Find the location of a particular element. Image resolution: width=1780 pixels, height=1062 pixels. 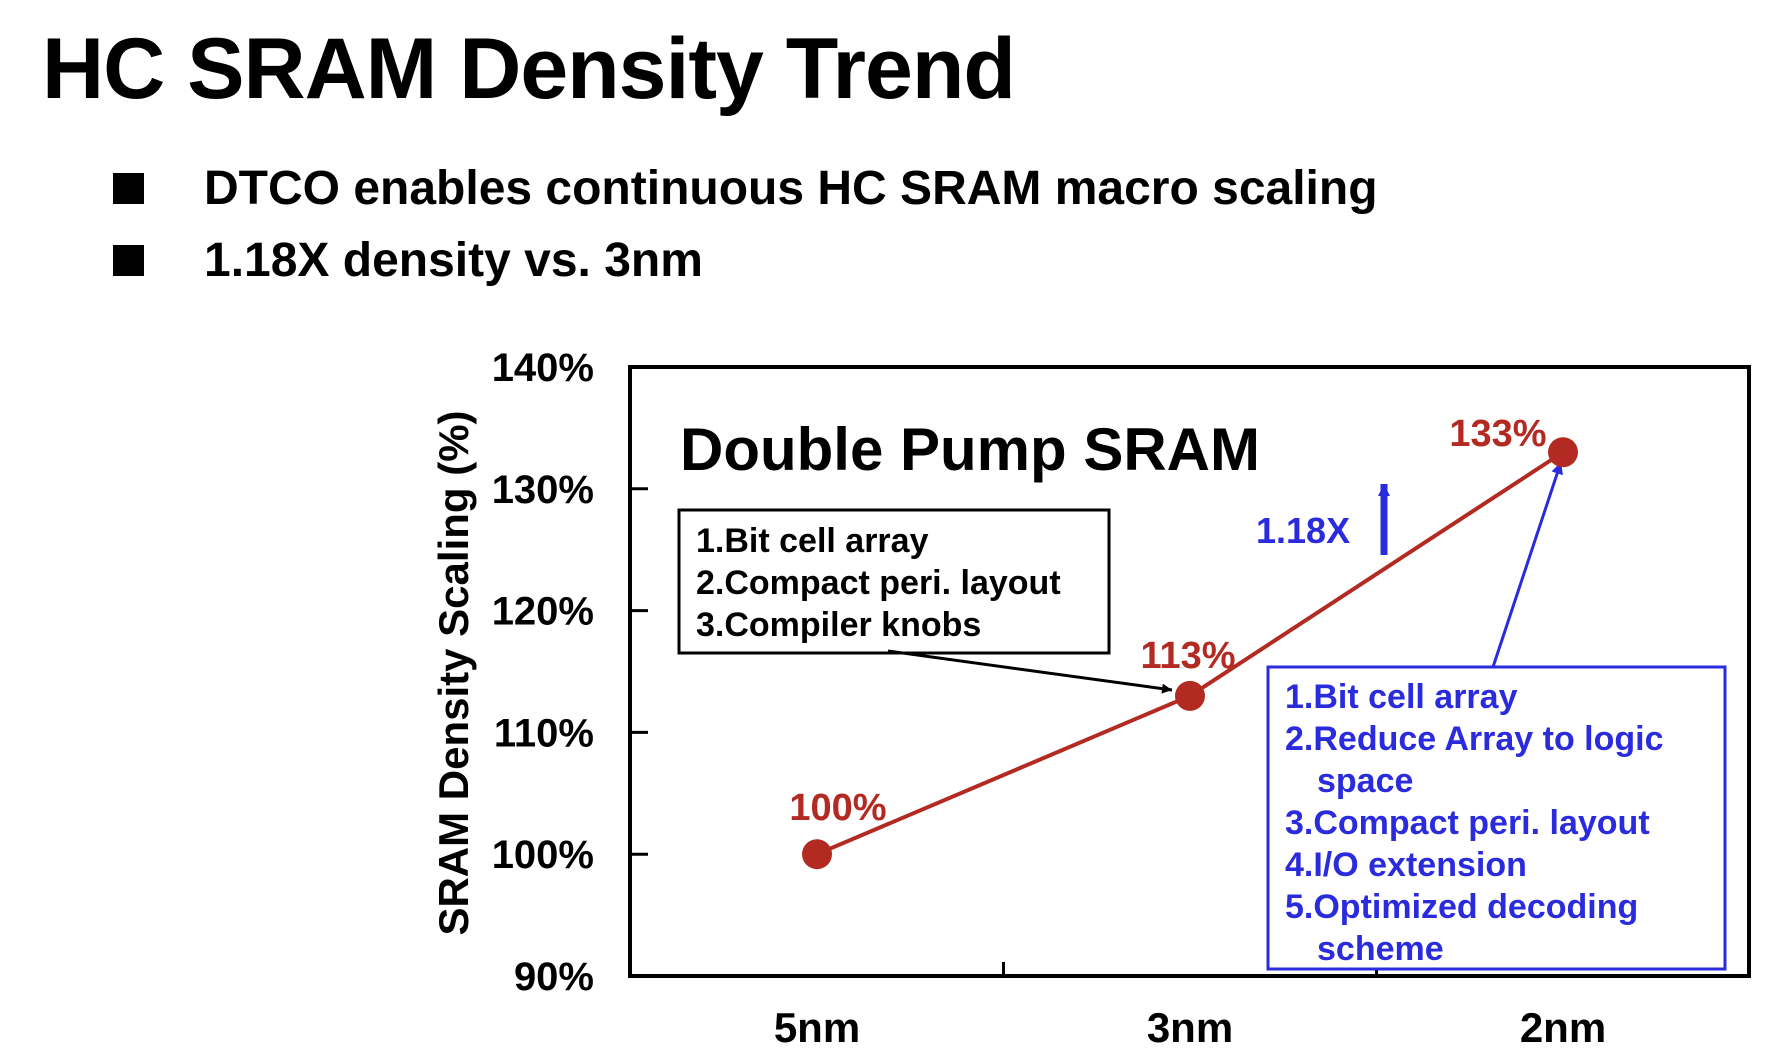

y-tick-label: 140% is located at coordinates (543, 368).